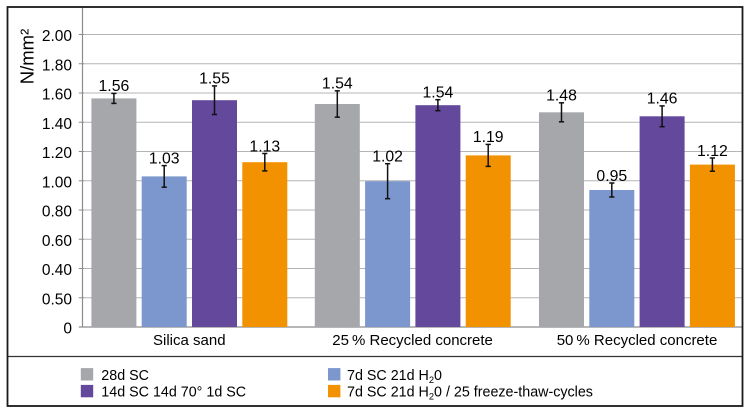 The height and width of the screenshot is (414, 750). Describe the element at coordinates (67, 329) in the screenshot. I see `svg-text: 0` at that location.